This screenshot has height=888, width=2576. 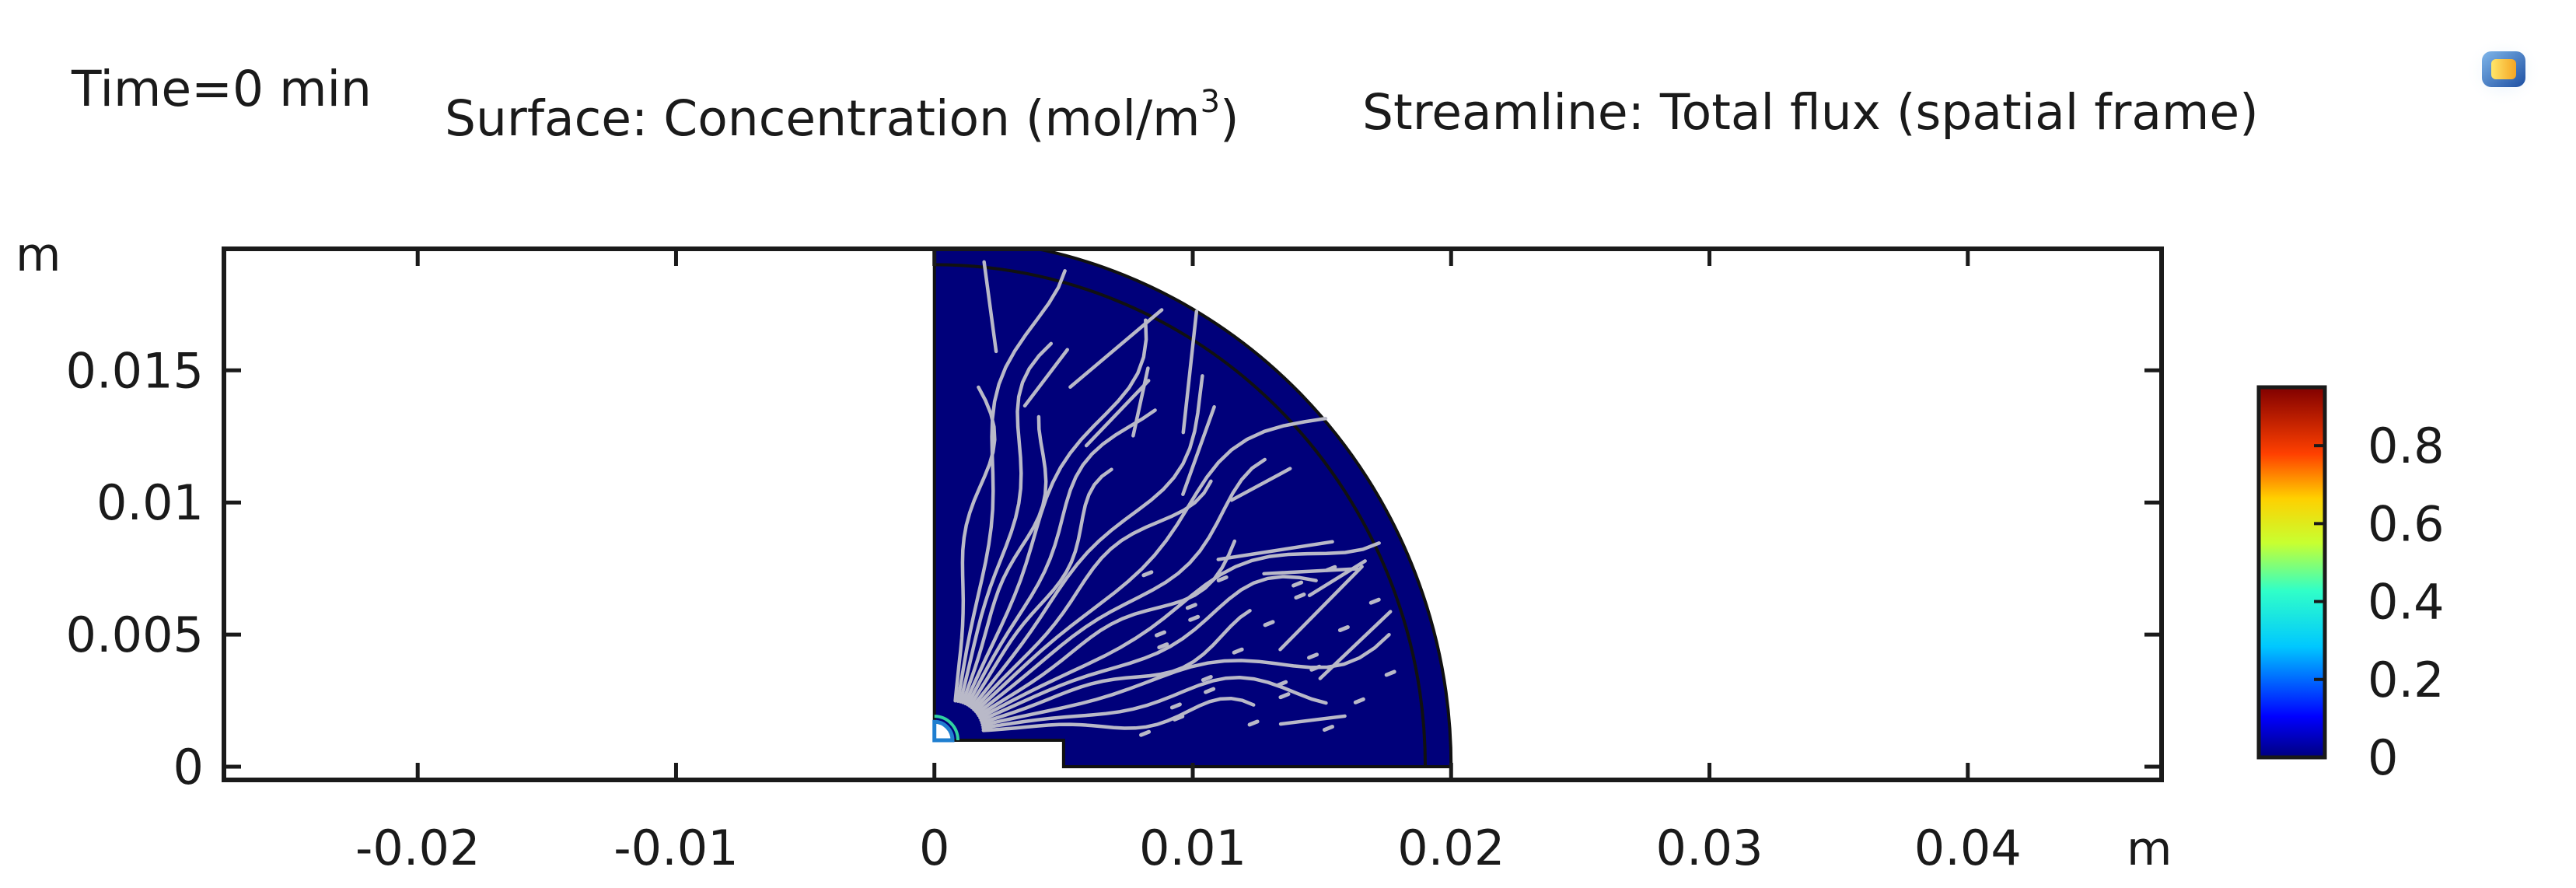 What do you see at coordinates (135, 370) in the screenshot?
I see `y-tick-label: 0.015` at bounding box center [135, 370].